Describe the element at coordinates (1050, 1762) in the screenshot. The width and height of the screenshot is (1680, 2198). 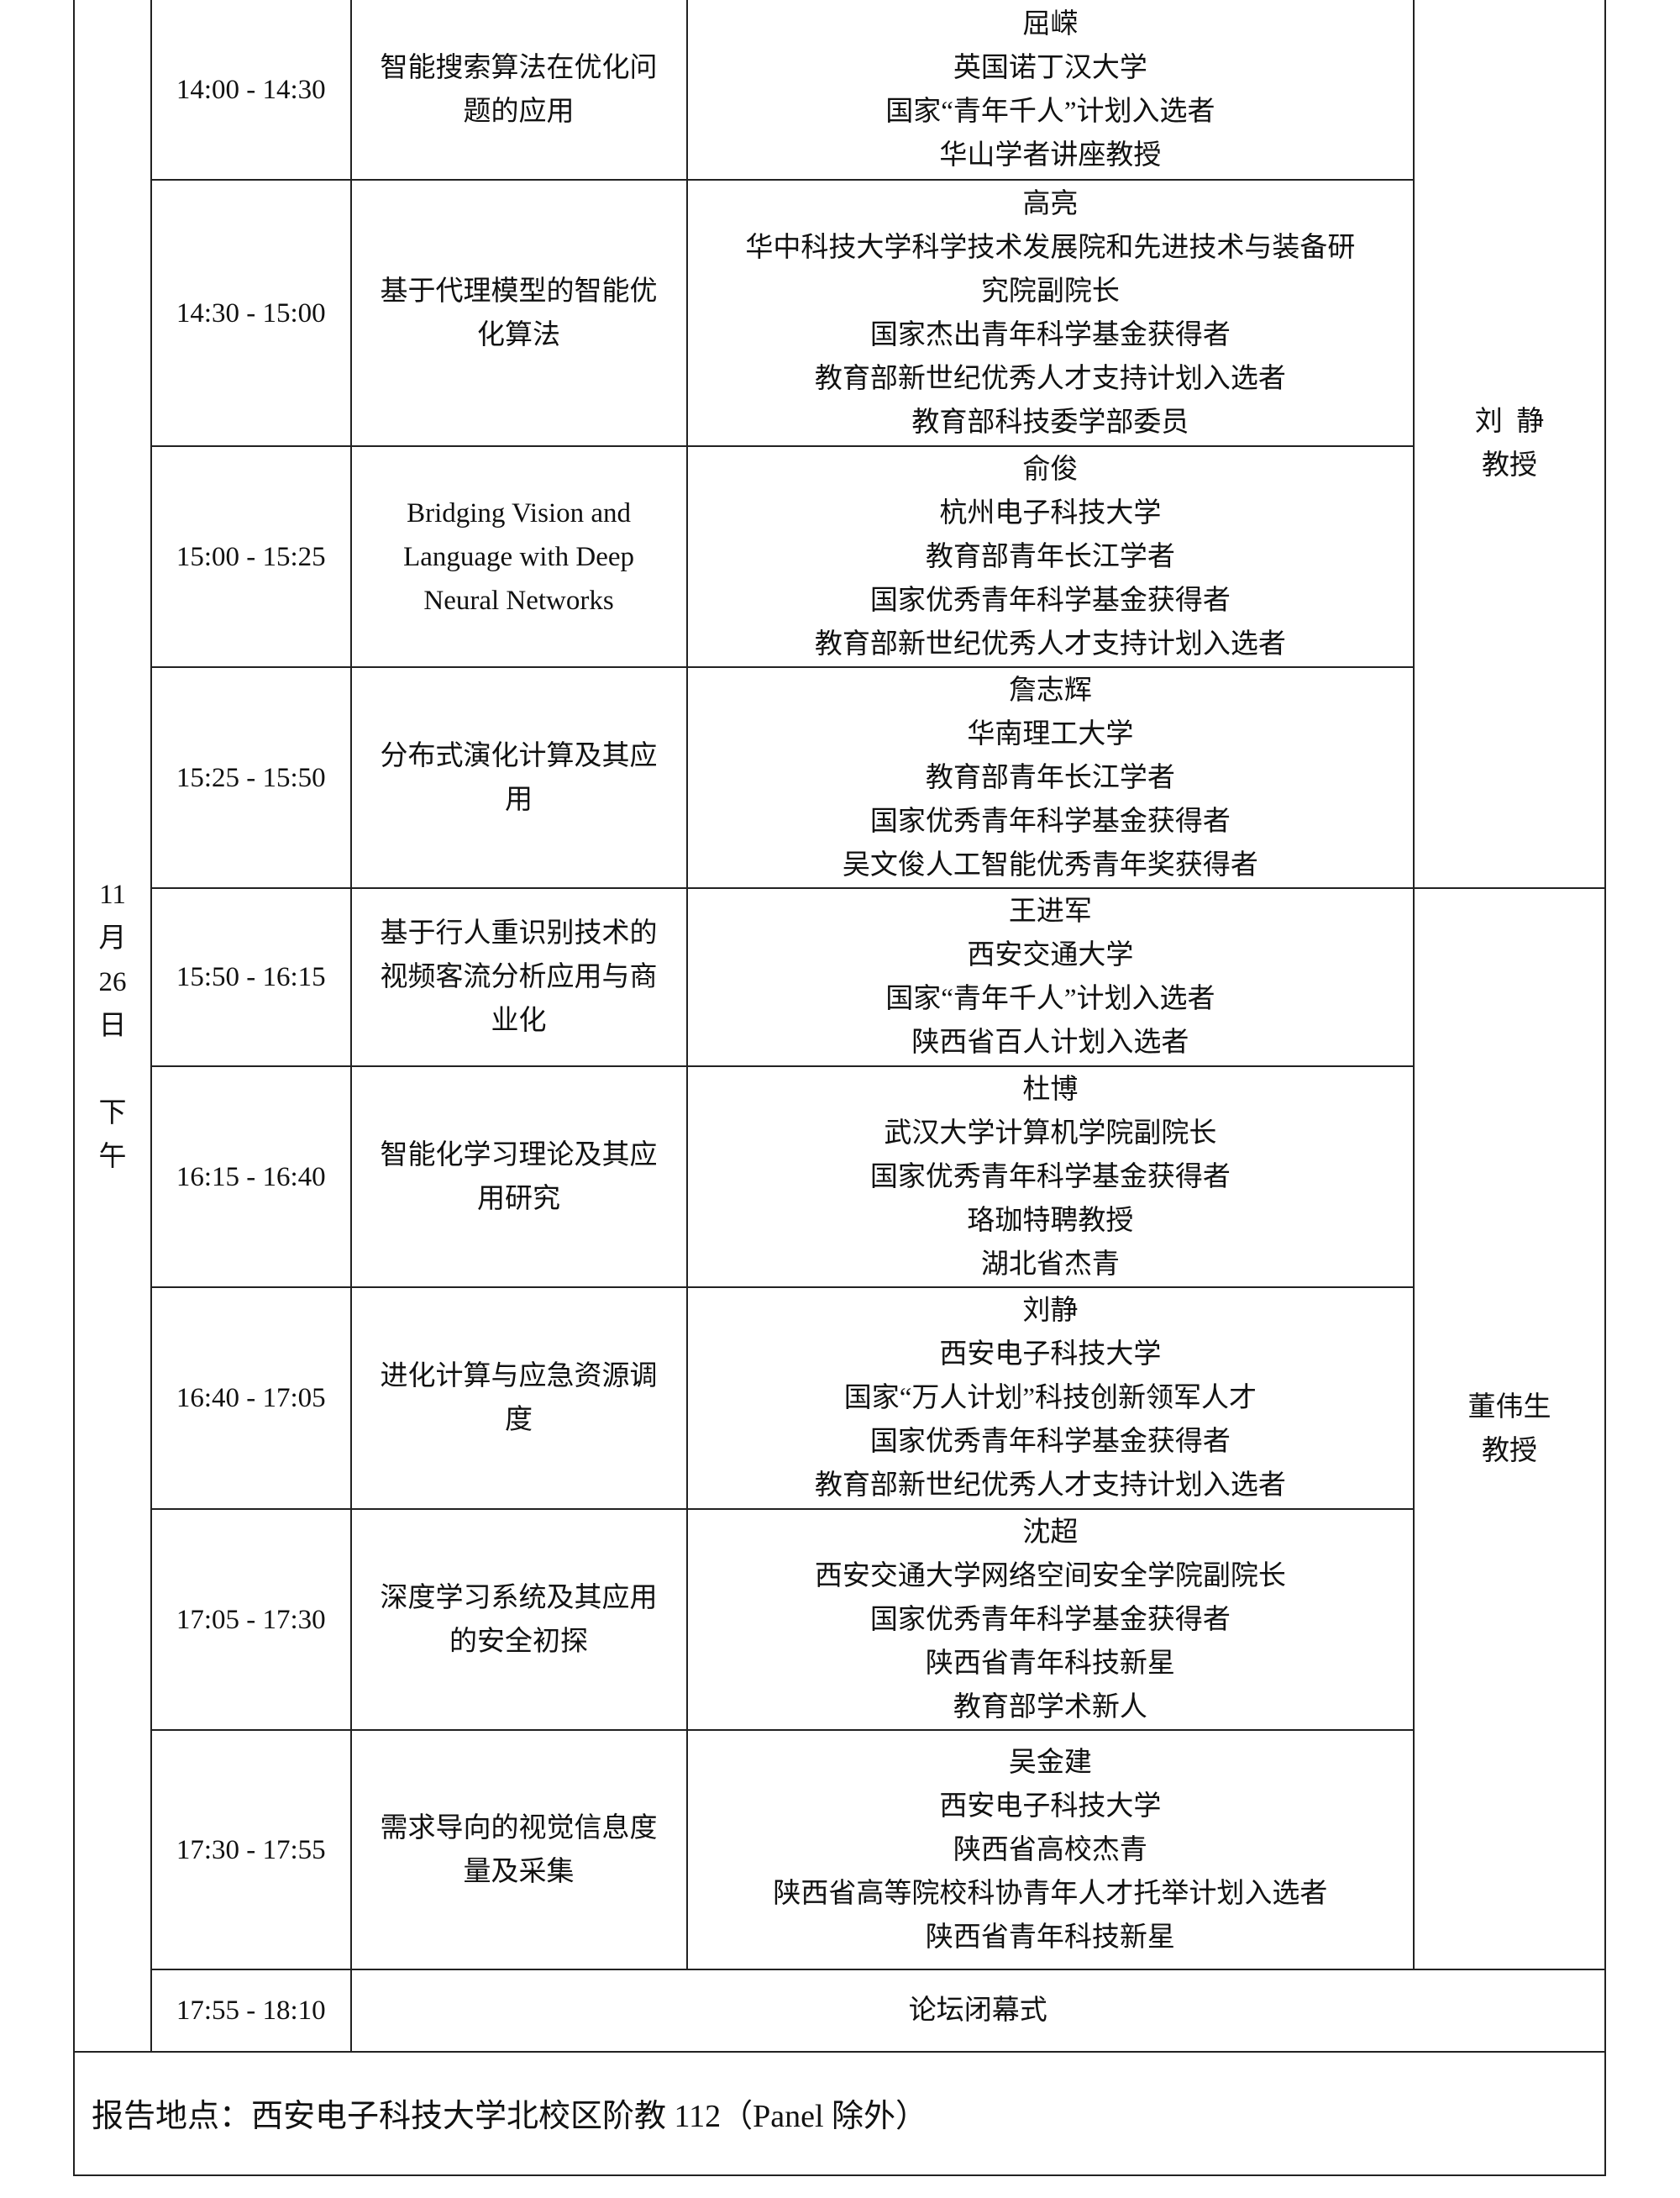
I see `speaker-name: 吴金建` at that location.